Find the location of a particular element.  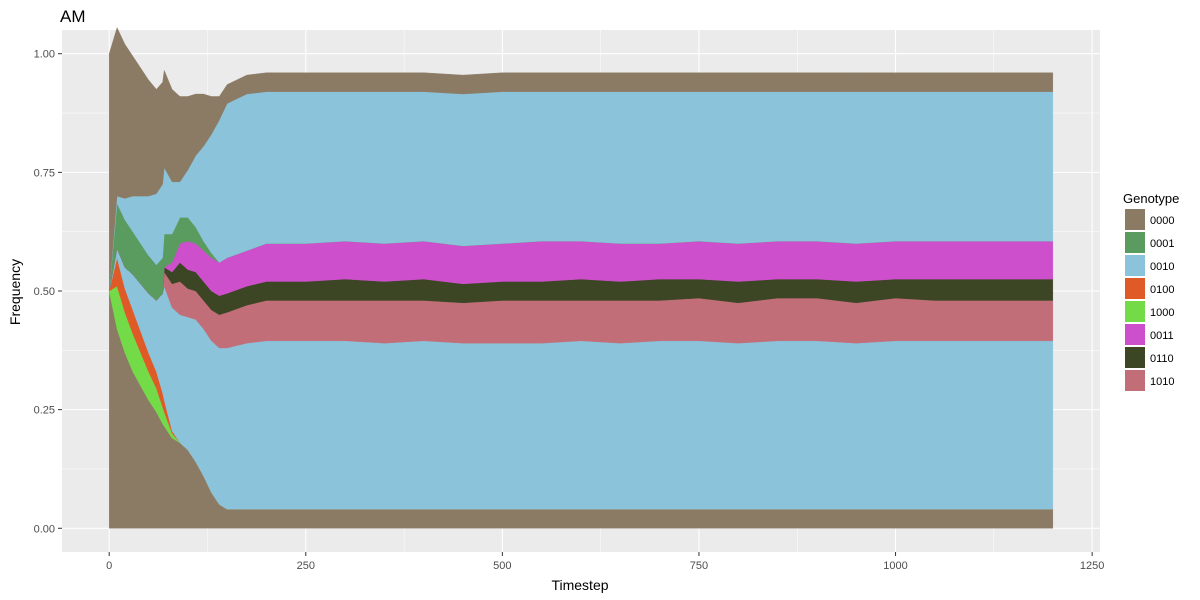

x-axis-ticks: 0 250 500 750 1000 1250 is located at coordinates (605, 562).